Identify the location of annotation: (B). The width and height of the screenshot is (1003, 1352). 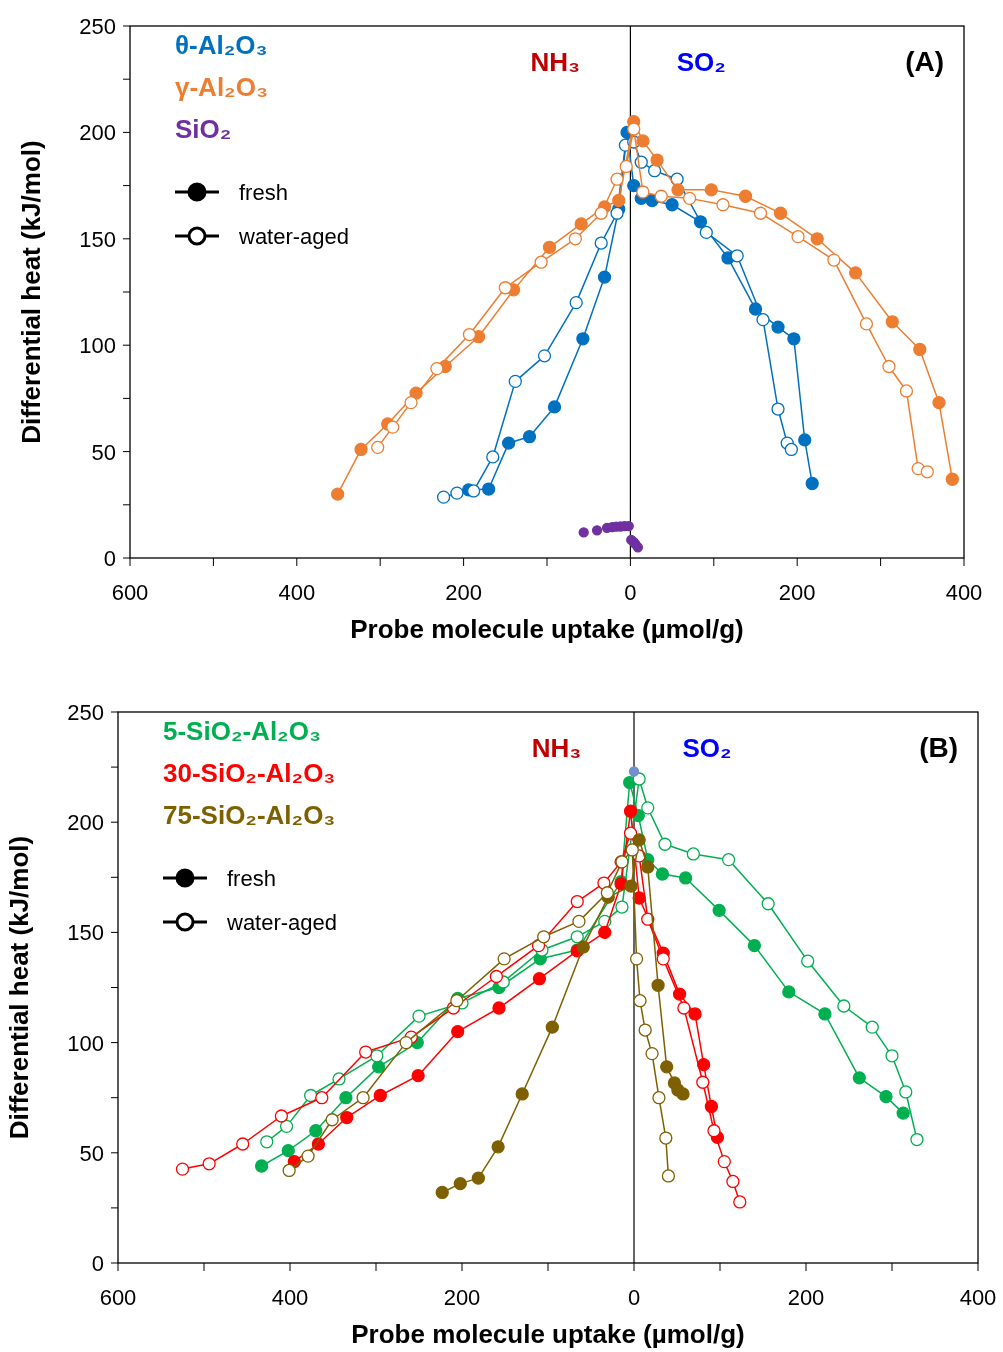
(938, 747).